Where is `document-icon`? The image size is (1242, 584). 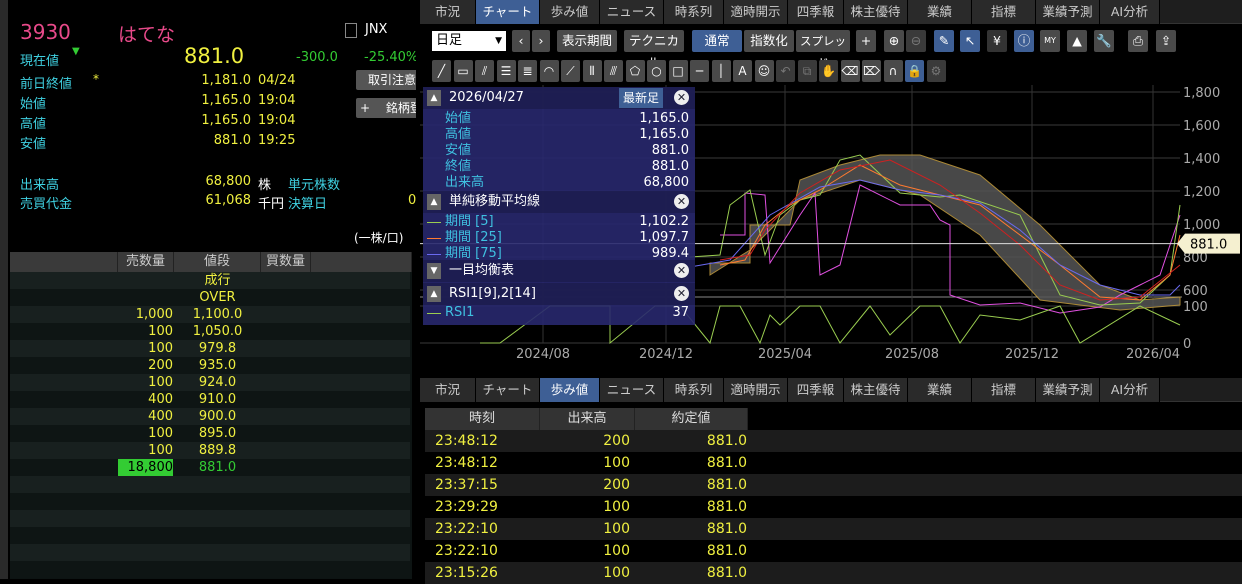 document-icon is located at coordinates (351, 30).